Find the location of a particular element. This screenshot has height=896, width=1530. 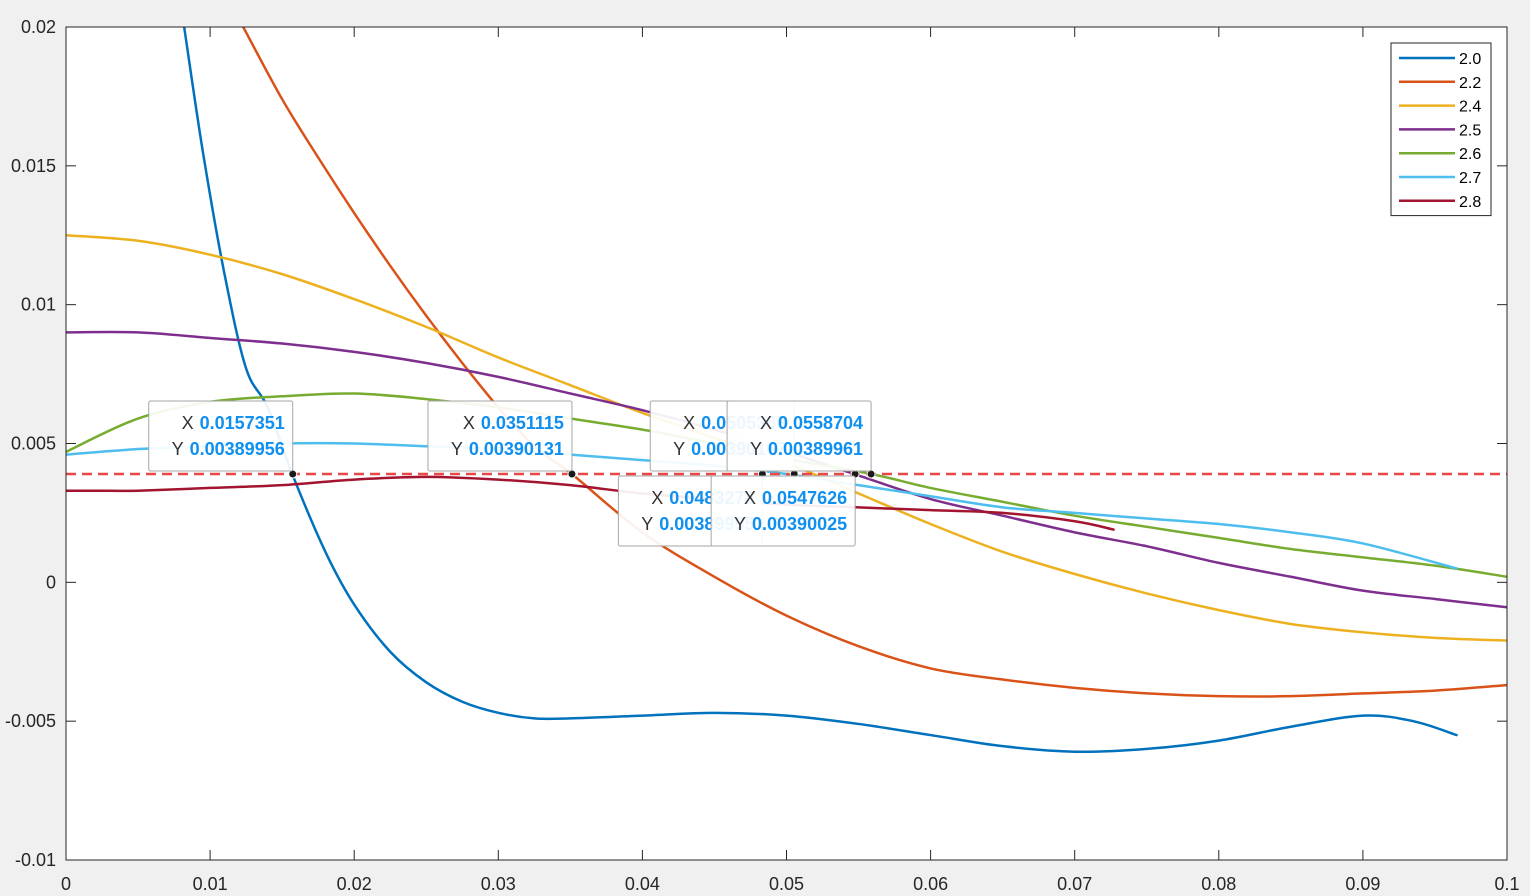

legend-label: 2.5 is located at coordinates (1470, 130).